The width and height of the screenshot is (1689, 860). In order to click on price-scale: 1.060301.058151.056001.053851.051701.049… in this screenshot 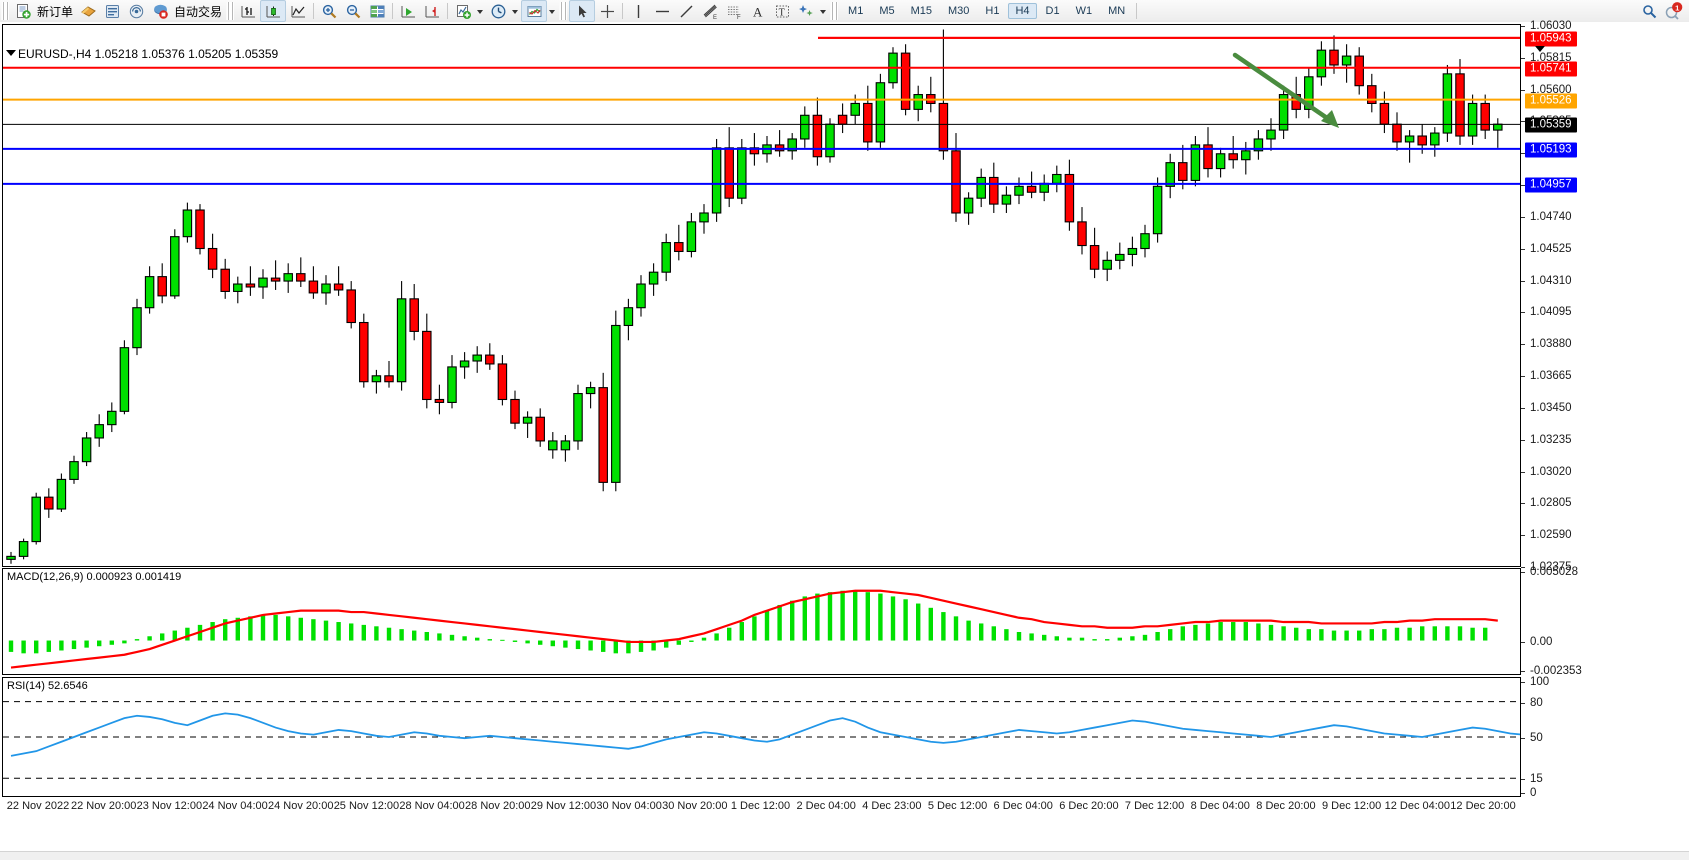, I will do `click(1605, 296)`.